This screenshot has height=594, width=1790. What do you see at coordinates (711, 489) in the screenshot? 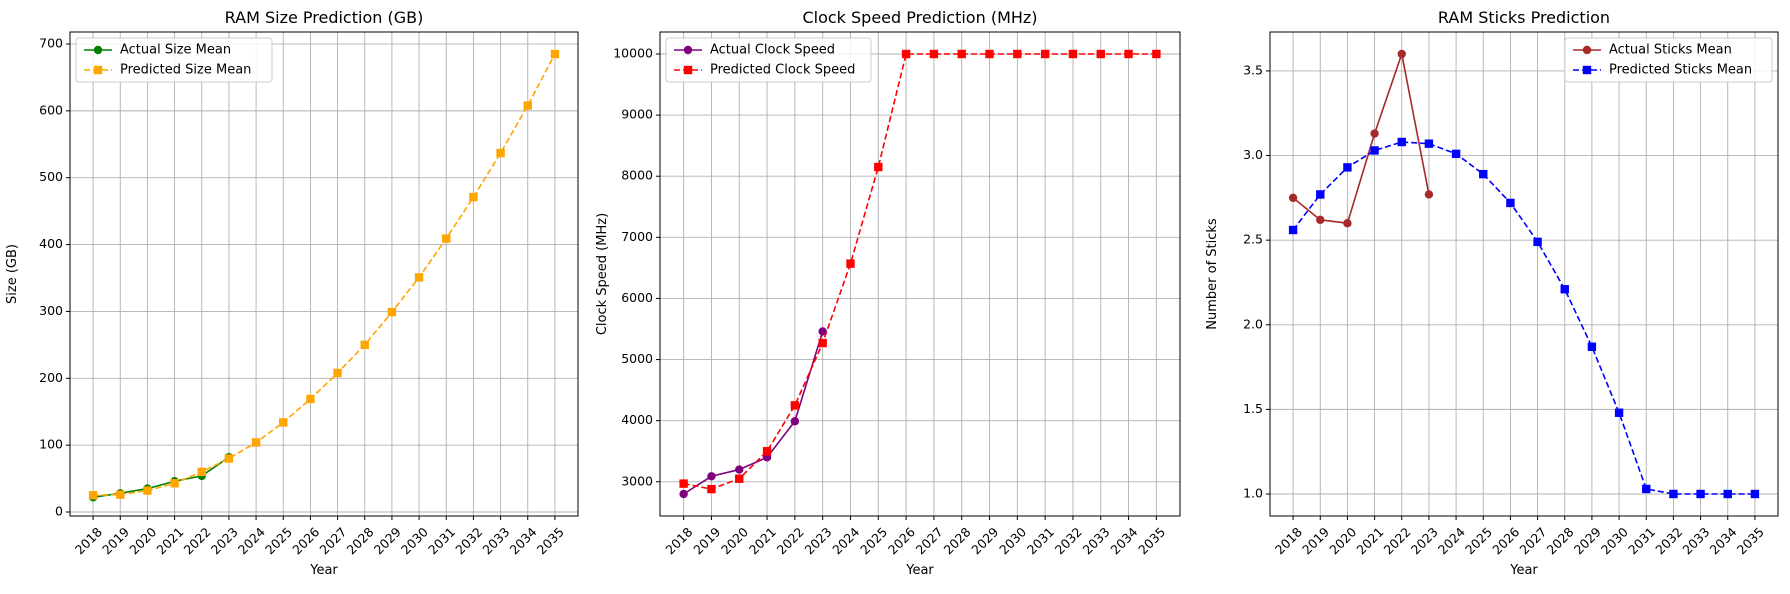
I see `chart-2-series-2-point-2019` at bounding box center [711, 489].